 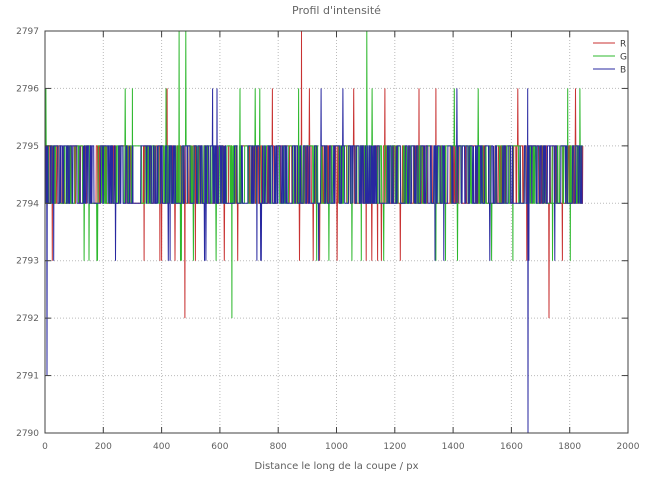 I want to click on y-tick-label: 2797, so click(x=27, y=32).